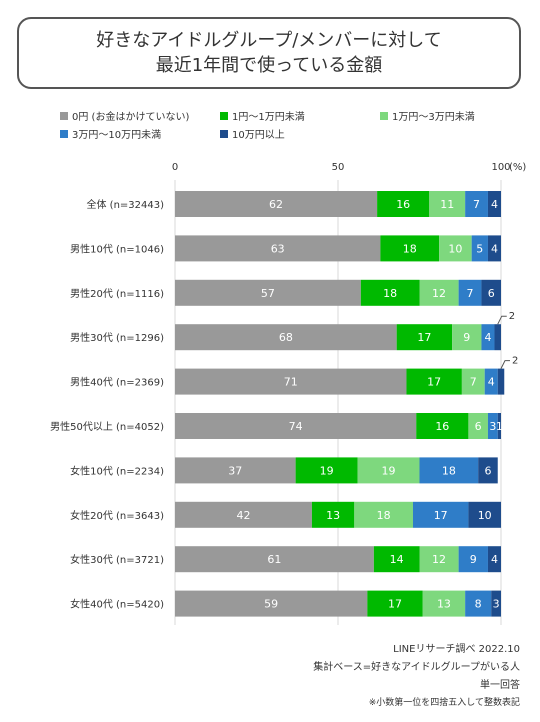 This screenshot has width=540, height=722. I want to click on data-label: 71, so click(291, 382).